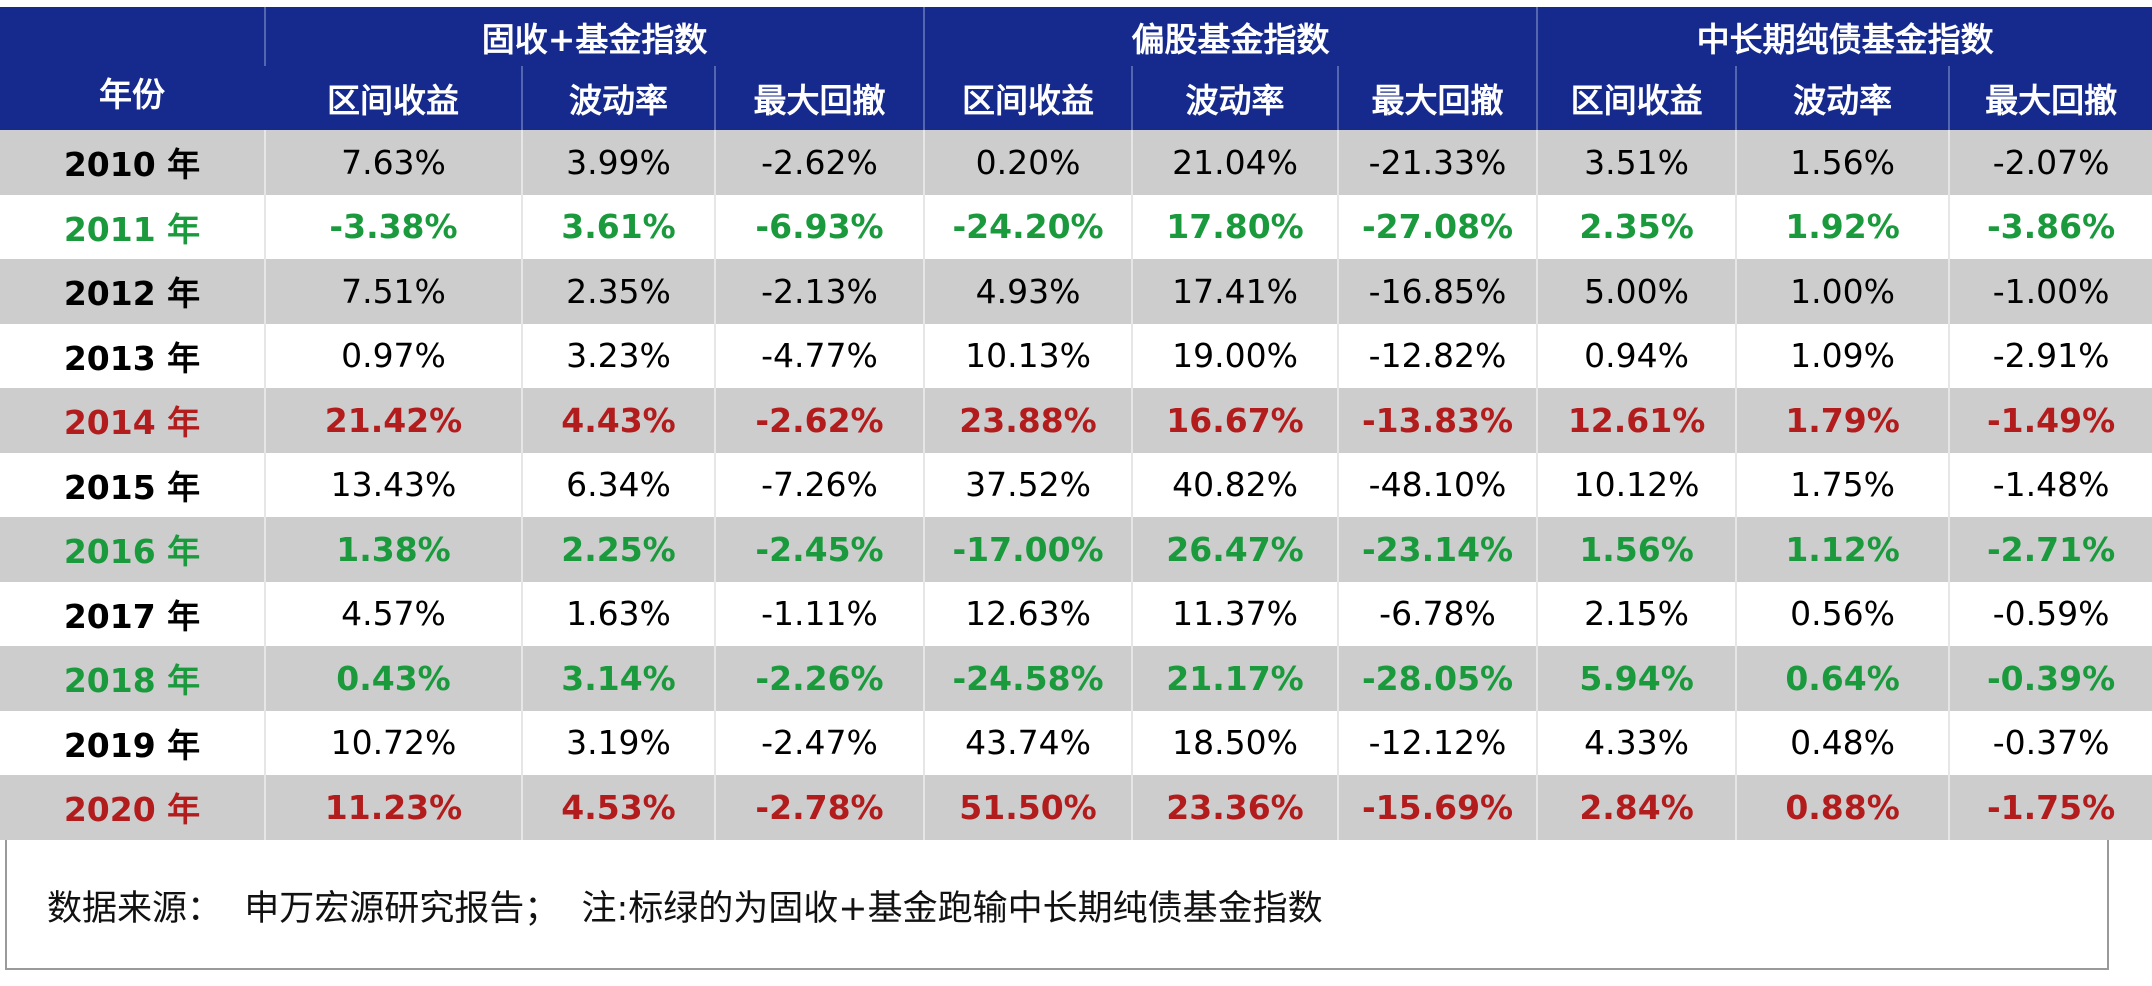 This screenshot has height=986, width=2152. I want to click on value-cell: -0.37%, so click(2050, 742).